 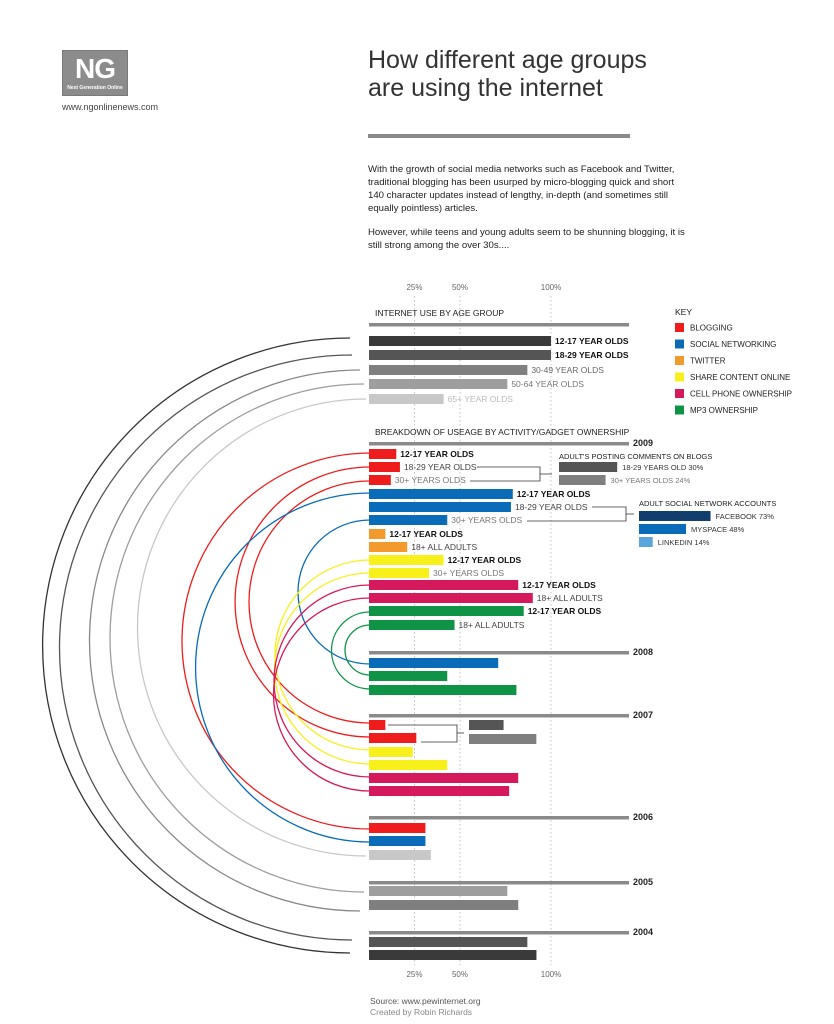 What do you see at coordinates (684, 542) in the screenshot?
I see `callout-social-label-2: LINKEDIN 14%` at bounding box center [684, 542].